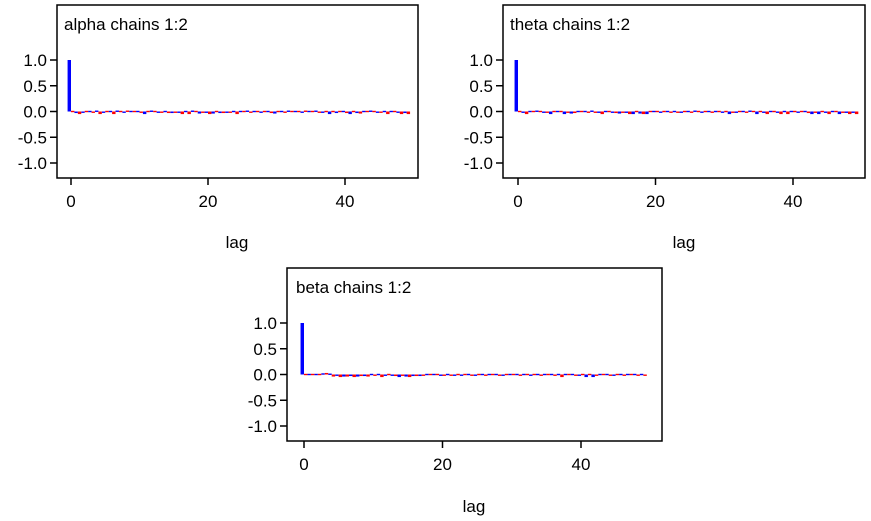 This screenshot has width=871, height=521. What do you see at coordinates (478, 163) in the screenshot?
I see `y-tick-label: -1.0` at bounding box center [478, 163].